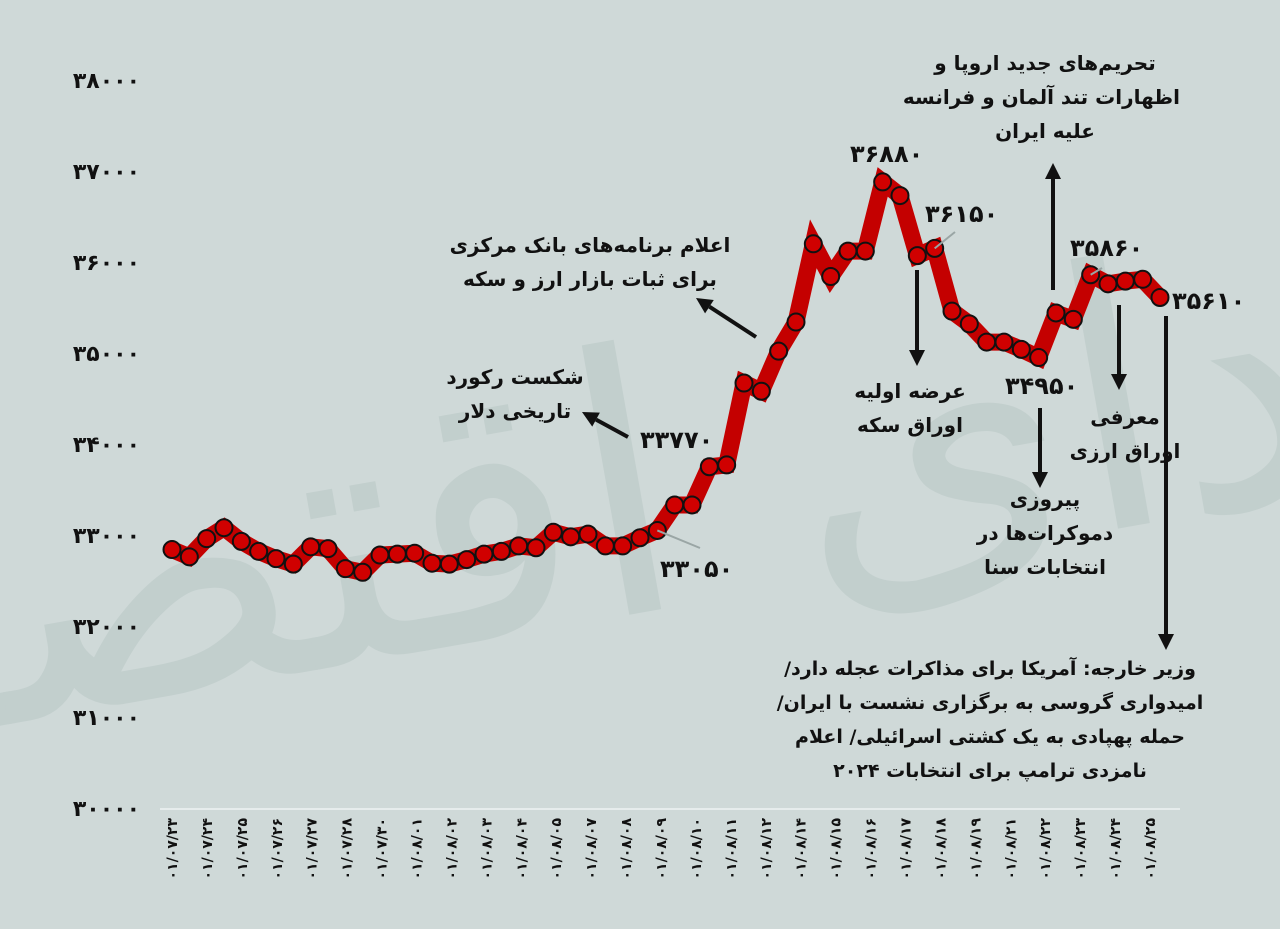  What do you see at coordinates (515, 411) in the screenshot?
I see `annotation-line: تاریخی دلار` at bounding box center [515, 411].